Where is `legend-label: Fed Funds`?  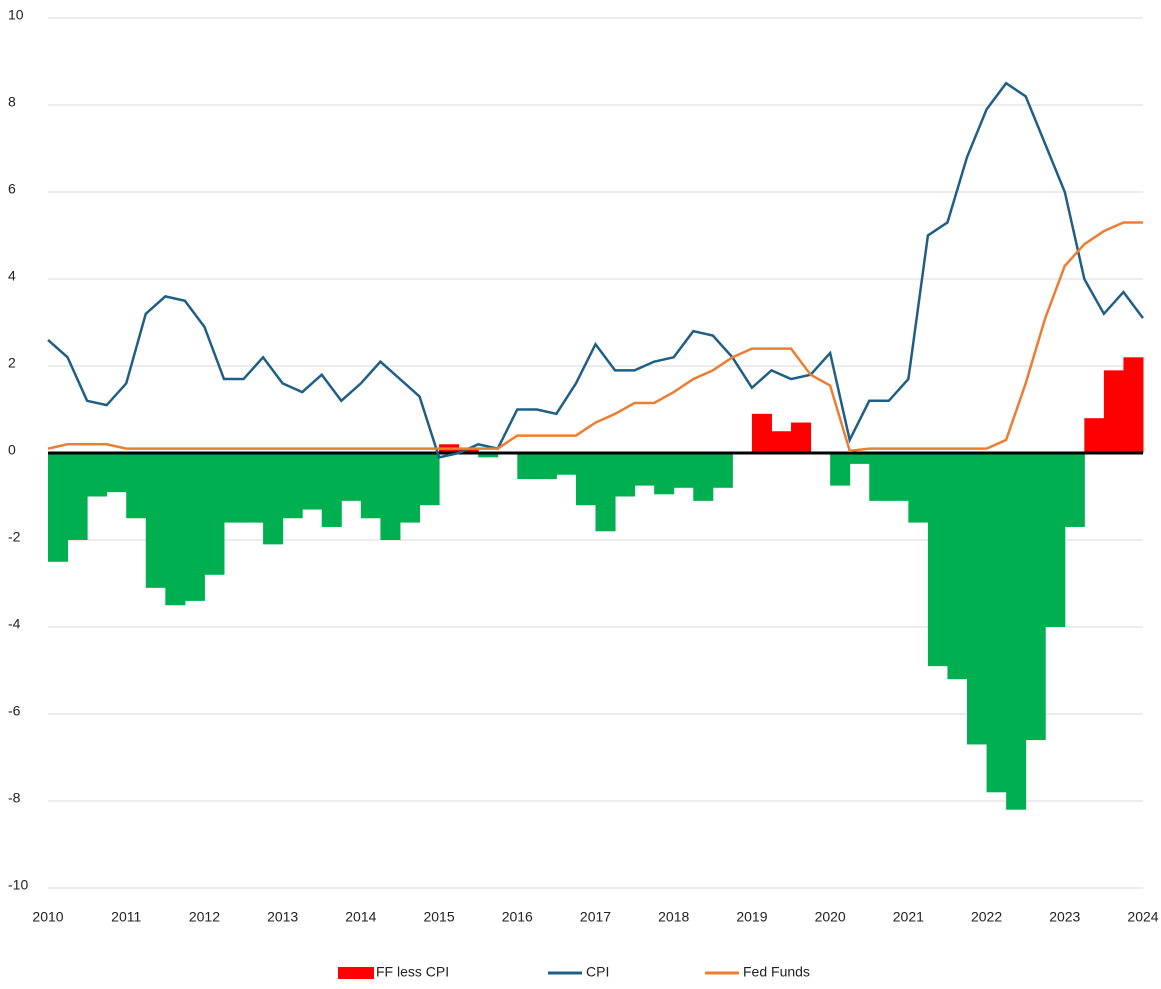
legend-label: Fed Funds is located at coordinates (776, 972).